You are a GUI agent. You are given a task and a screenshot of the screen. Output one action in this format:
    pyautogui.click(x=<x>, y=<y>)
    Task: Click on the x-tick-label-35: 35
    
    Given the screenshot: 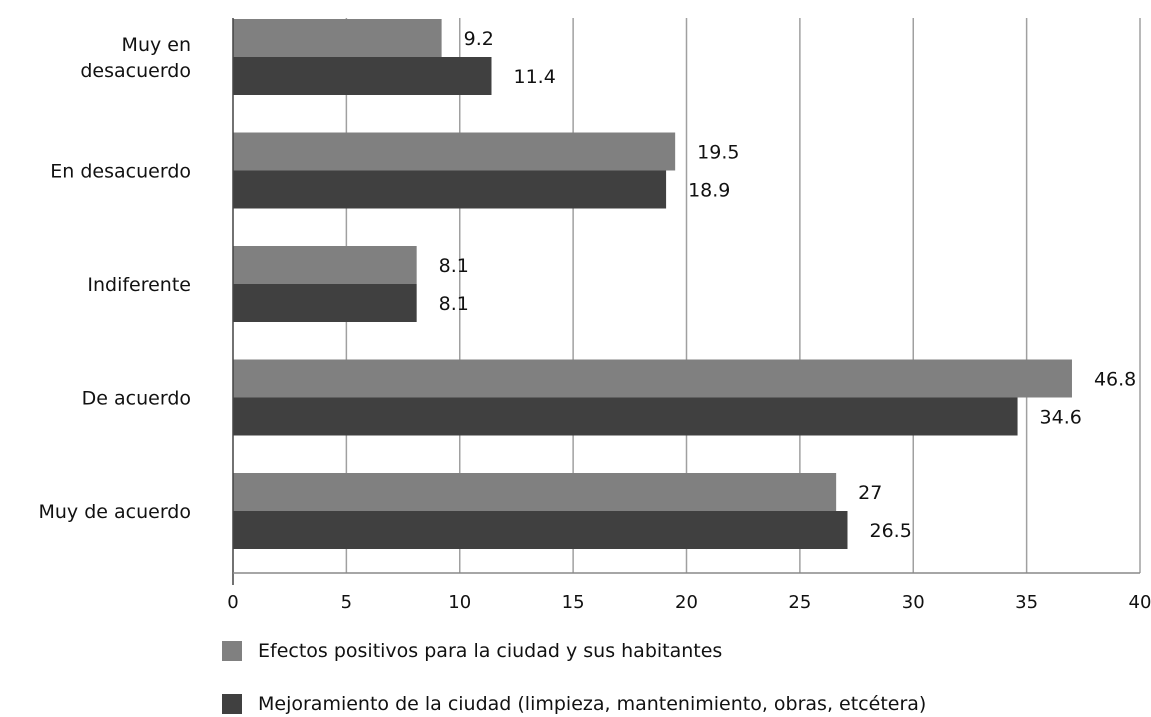 What is the action you would take?
    pyautogui.click(x=1026, y=602)
    